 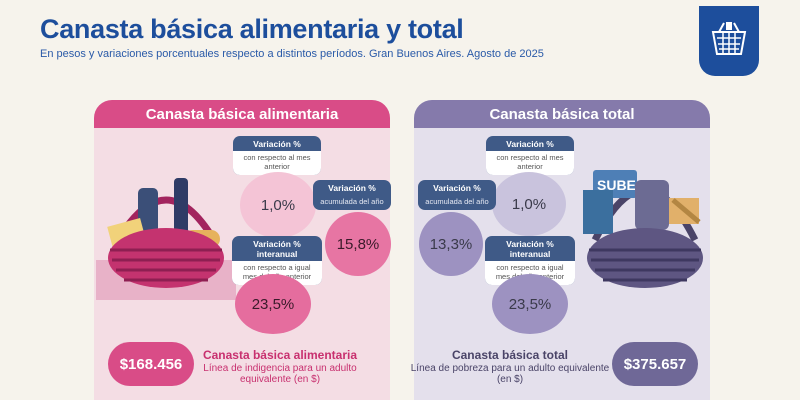 What do you see at coordinates (273, 304) in the screenshot?
I see `value-yoy-alimentaria: 23,5%` at bounding box center [273, 304].